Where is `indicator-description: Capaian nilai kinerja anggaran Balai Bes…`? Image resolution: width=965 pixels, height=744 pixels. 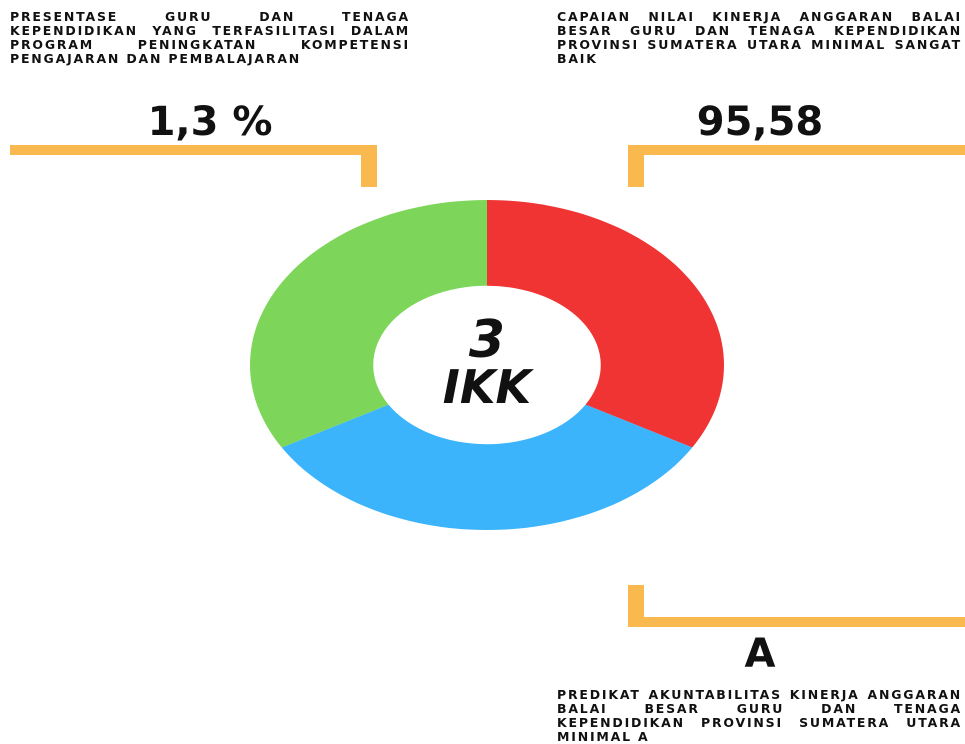
indicator-description: Capaian nilai kinerja anggaran Balai Bes… is located at coordinates (759, 37).